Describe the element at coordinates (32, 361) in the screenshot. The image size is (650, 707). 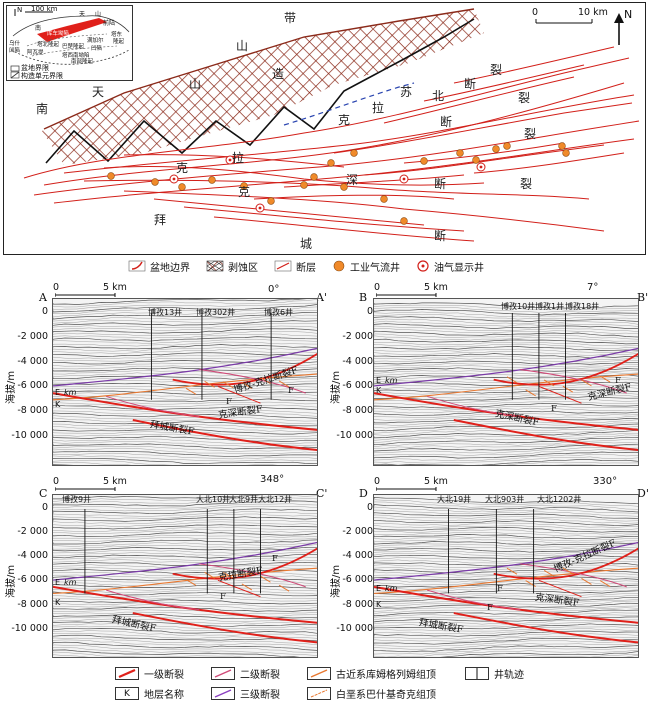
I see `depth-tick: -4 000` at that location.